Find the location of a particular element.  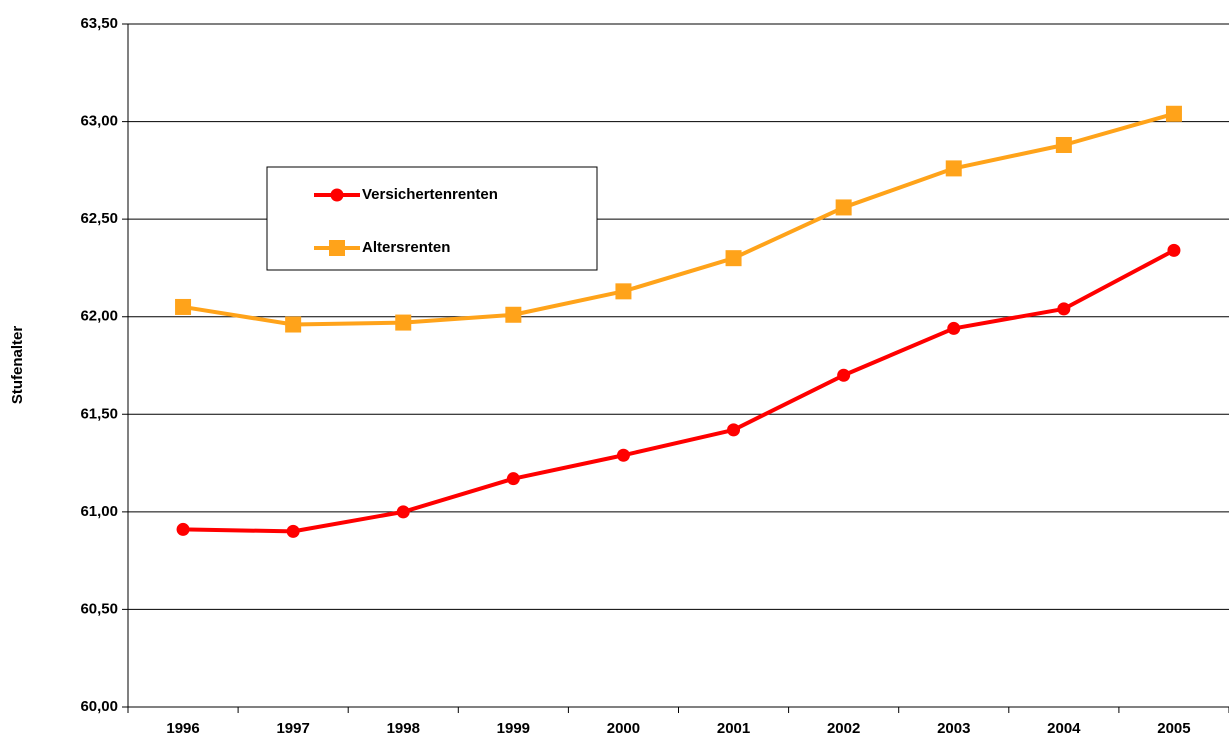

x-tick-label: 2003 is located at coordinates (953, 728).